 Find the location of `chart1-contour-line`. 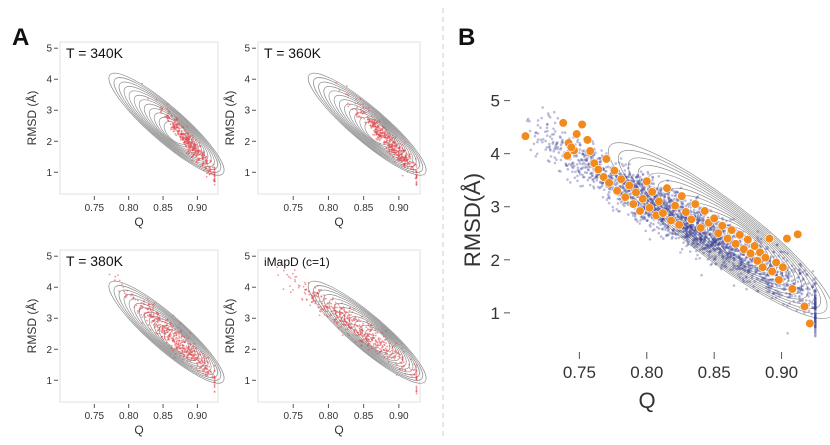

chart1-contour-line is located at coordinates (370, 127).